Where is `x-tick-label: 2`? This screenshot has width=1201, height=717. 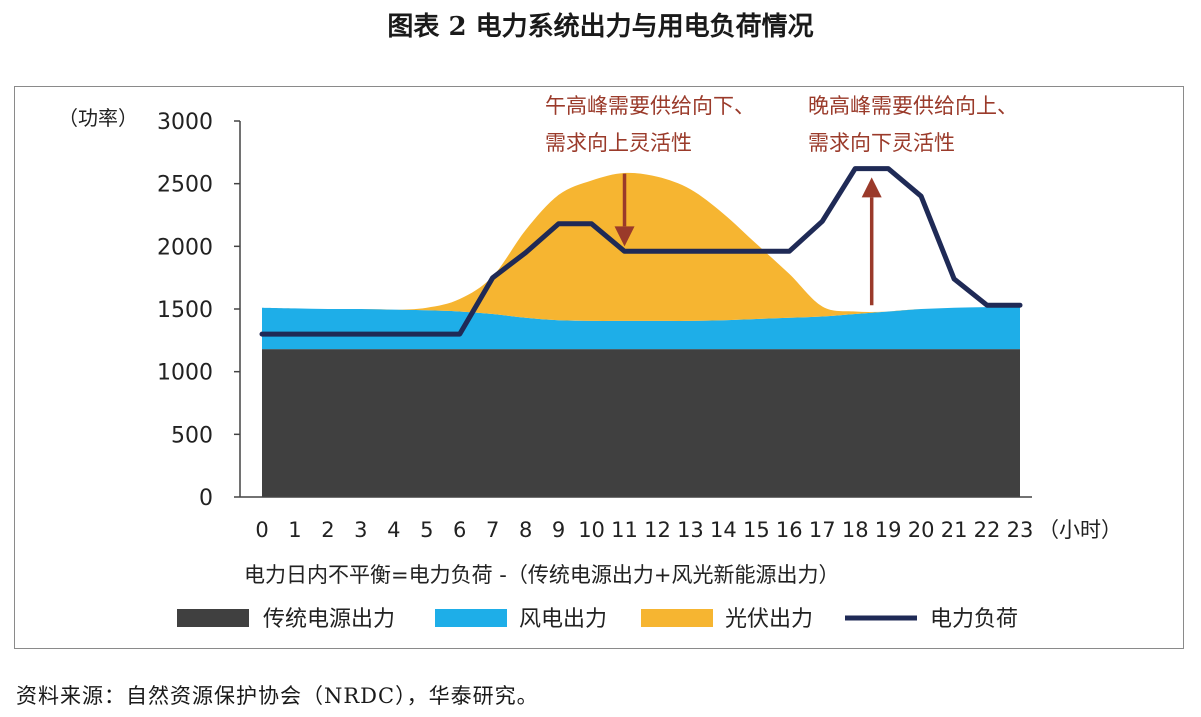
x-tick-label: 2 is located at coordinates (327, 530).